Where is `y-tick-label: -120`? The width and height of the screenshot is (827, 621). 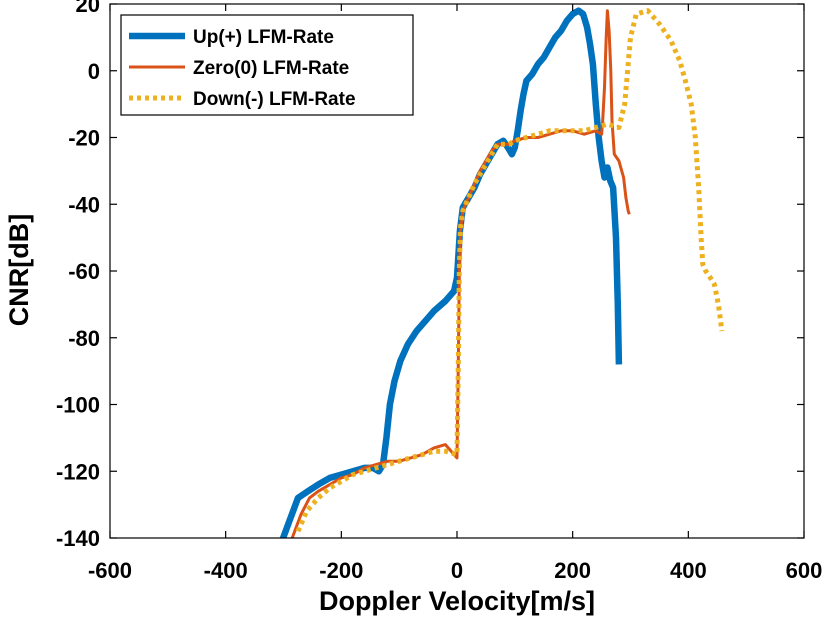 y-tick-label: -120 is located at coordinates (78, 471).